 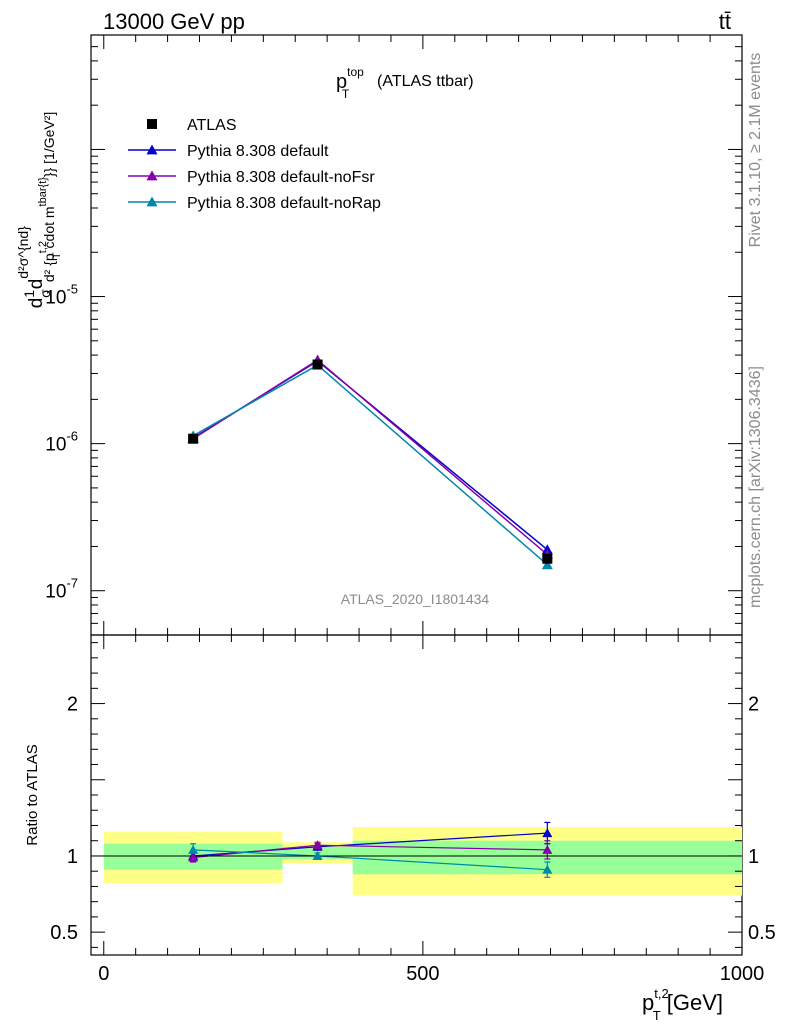 I want to click on header-left: 13000 GeV pp, so click(x=174, y=21).